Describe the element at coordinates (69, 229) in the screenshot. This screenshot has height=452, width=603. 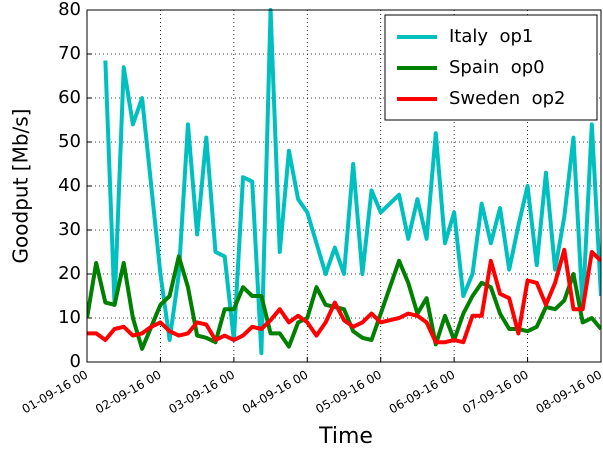
I see `y-tick-label: 30` at that location.